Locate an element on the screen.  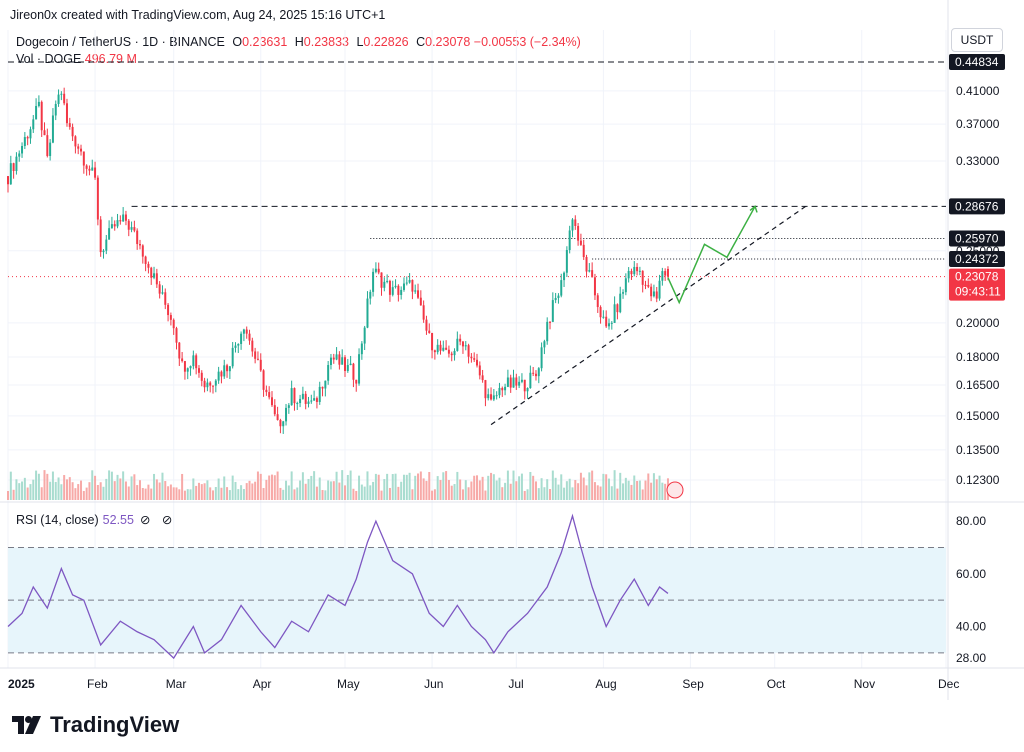
price-tick-label: 0.18000 is located at coordinates (978, 357).